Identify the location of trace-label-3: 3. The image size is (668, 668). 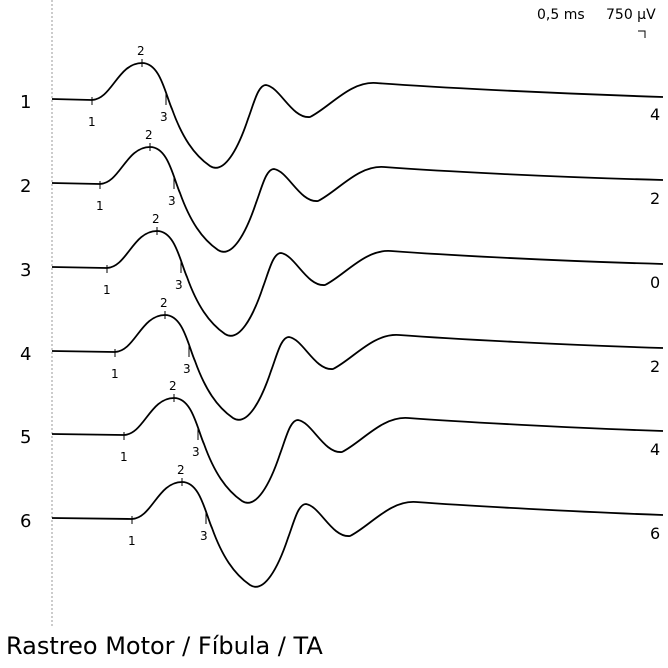
(25, 270).